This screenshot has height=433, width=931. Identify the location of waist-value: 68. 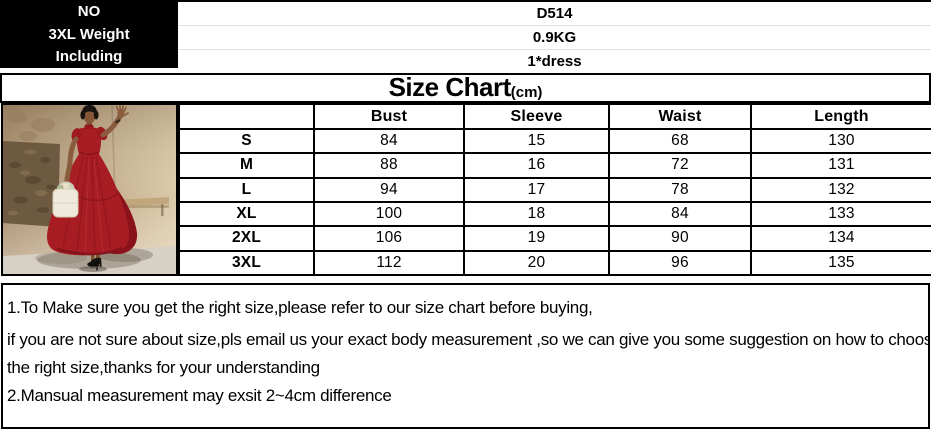
(680, 141).